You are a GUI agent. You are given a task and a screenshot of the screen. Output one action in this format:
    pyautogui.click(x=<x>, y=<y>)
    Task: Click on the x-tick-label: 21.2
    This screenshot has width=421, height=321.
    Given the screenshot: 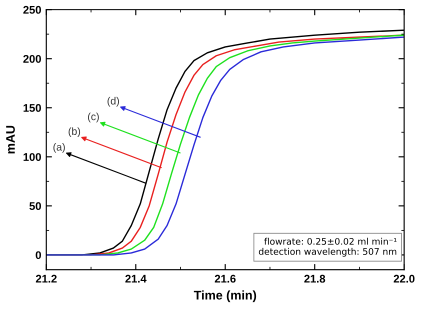 What is the action you would take?
    pyautogui.click(x=46, y=278)
    